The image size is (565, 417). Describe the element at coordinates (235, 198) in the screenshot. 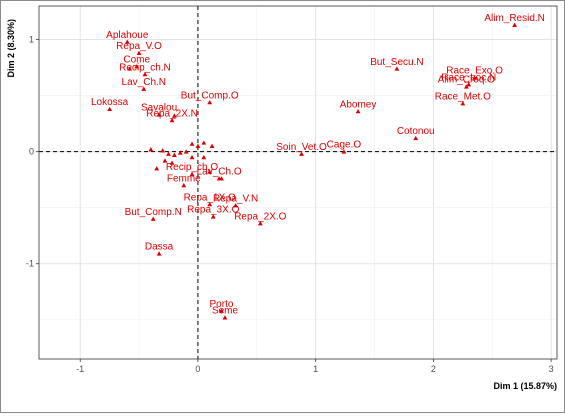

I see `point-label: Repa_V.N` at that location.